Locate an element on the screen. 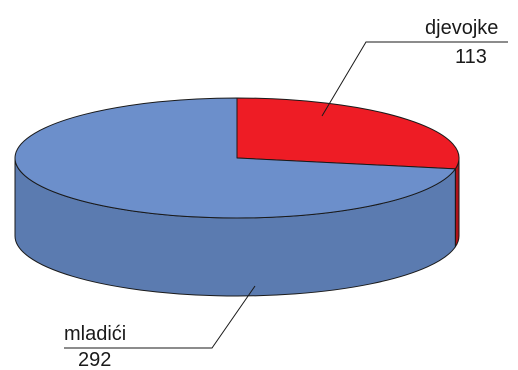 The image size is (518, 370). slice-value-djevojke: 113 is located at coordinates (471, 57).